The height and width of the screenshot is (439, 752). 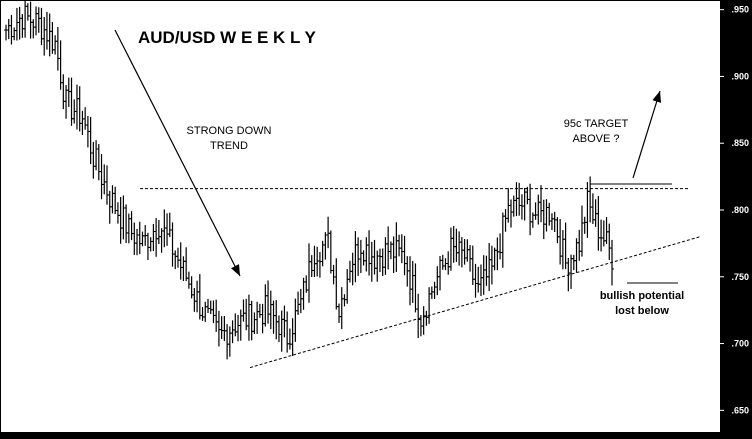 What do you see at coordinates (740, 277) in the screenshot?
I see `y-tick-label: .750` at bounding box center [740, 277].